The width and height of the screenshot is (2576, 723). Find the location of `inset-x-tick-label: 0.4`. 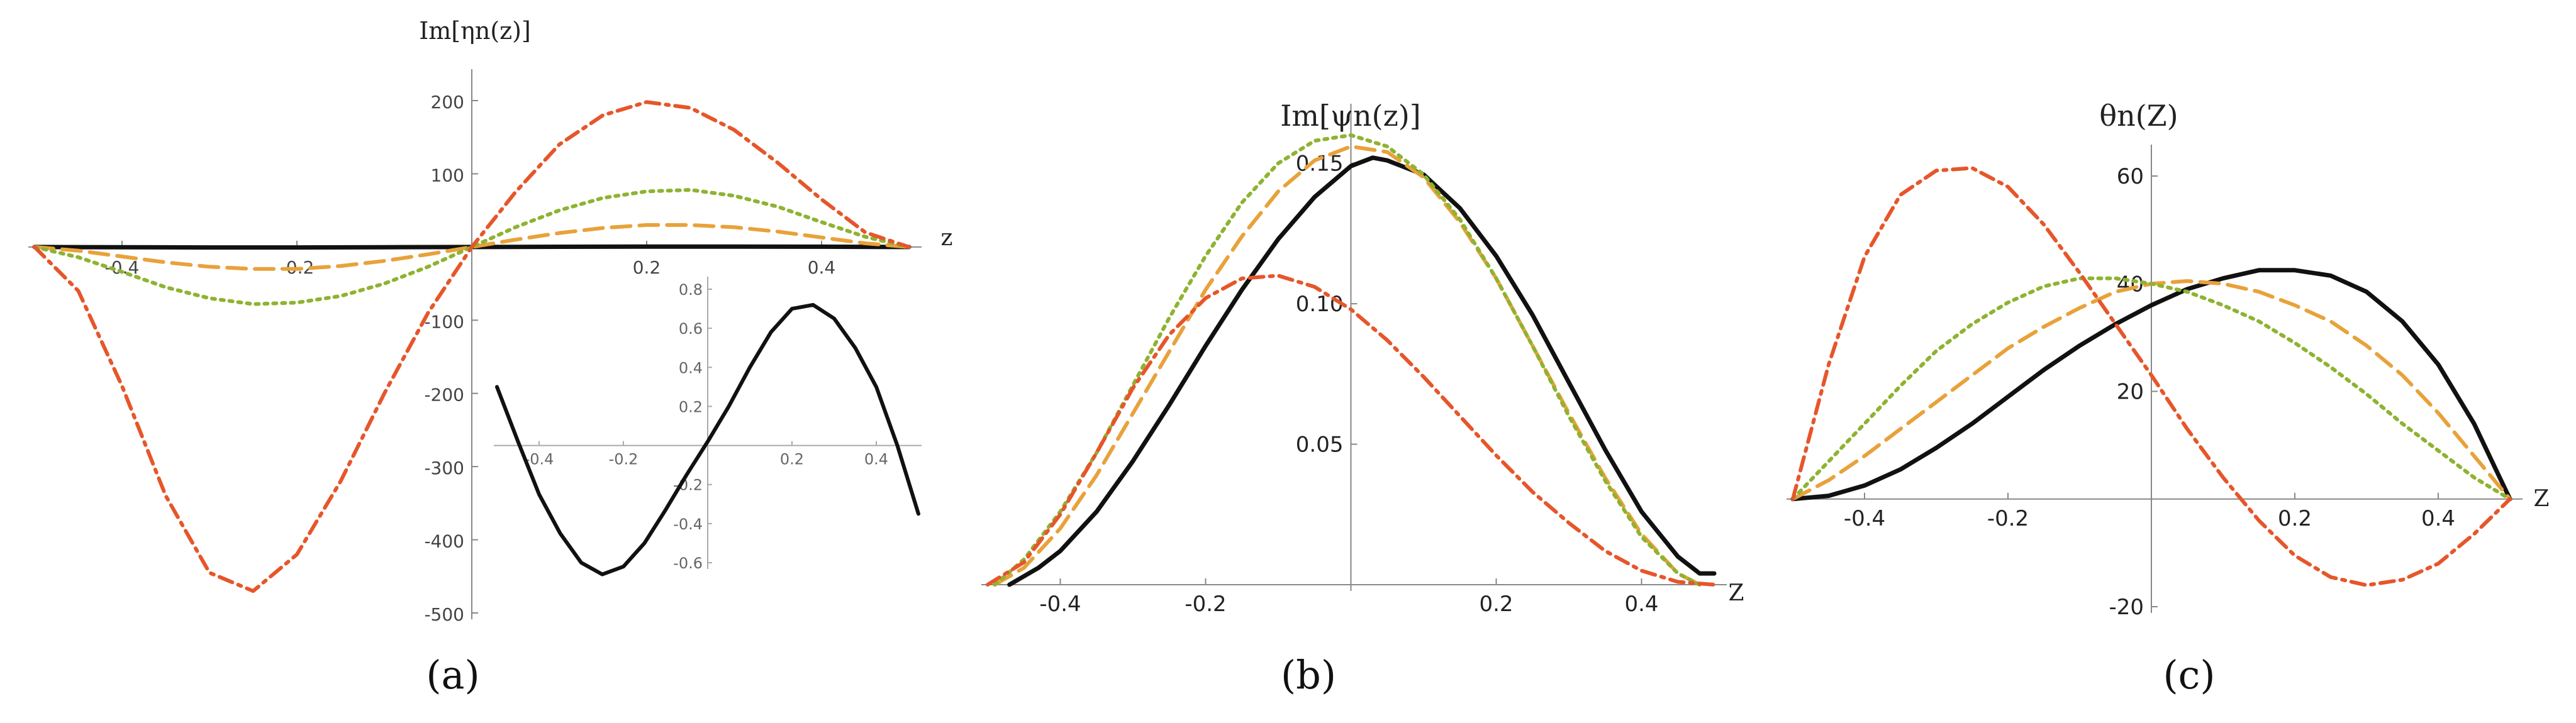

inset-x-tick-label: 0.4 is located at coordinates (876, 459).